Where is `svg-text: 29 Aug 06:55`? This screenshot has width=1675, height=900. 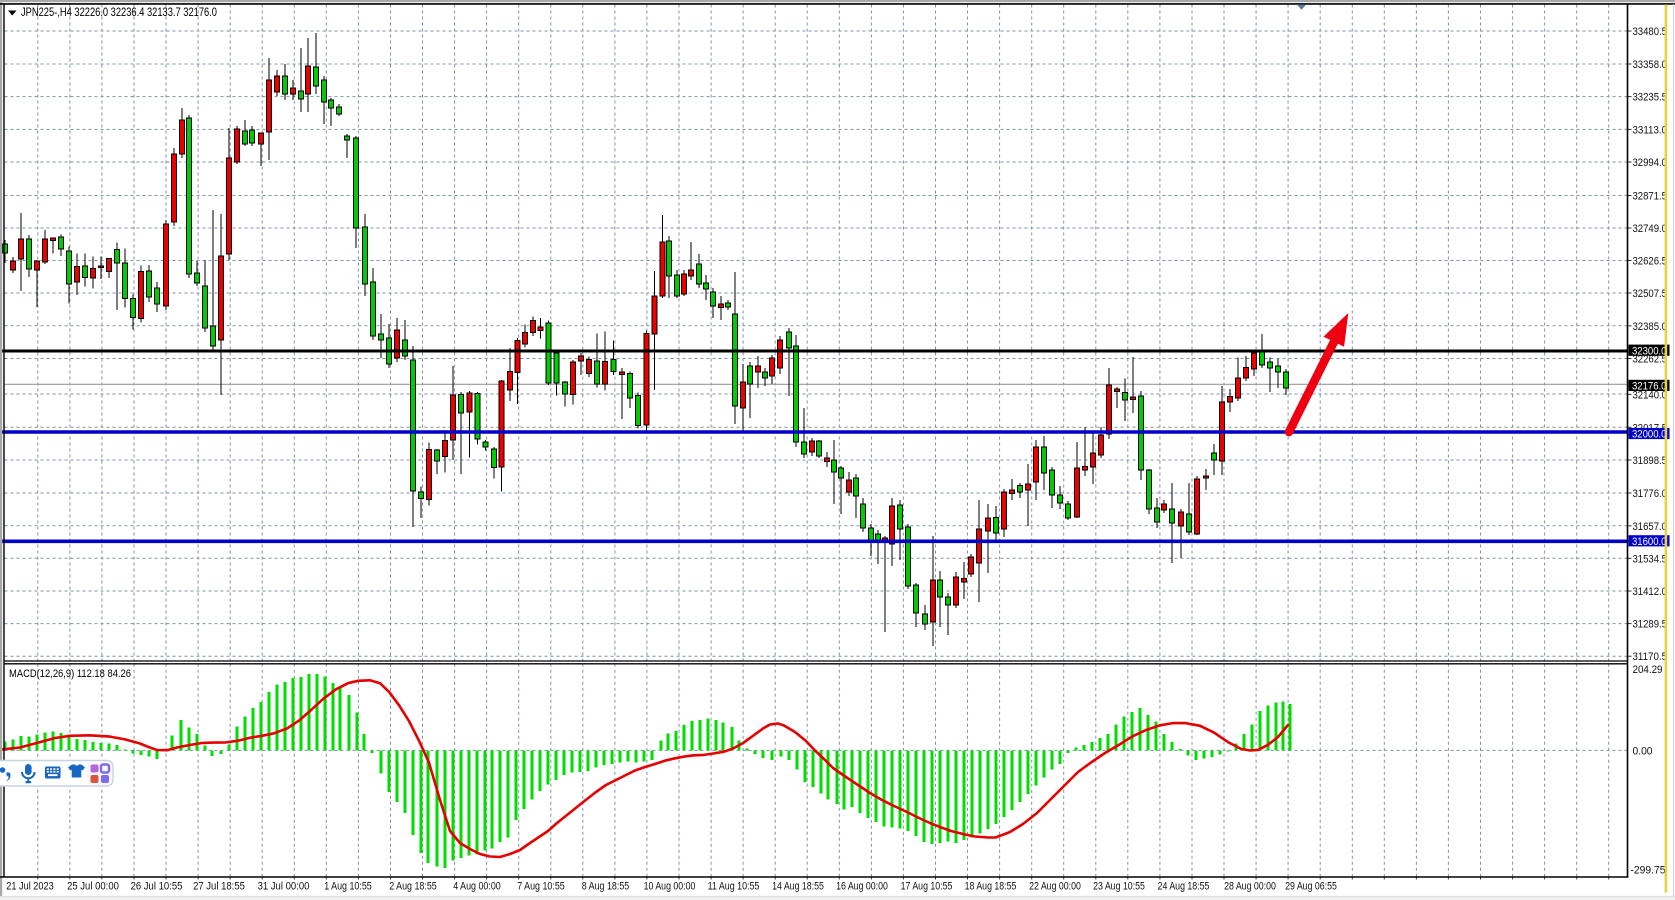
svg-text: 29 Aug 06:55 is located at coordinates (1311, 887).